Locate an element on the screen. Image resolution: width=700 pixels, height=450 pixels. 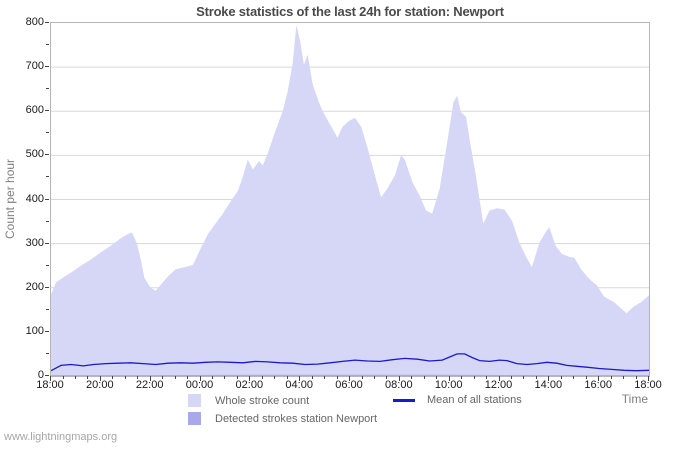
detected-strokes-swatch-icon is located at coordinates (194, 418).